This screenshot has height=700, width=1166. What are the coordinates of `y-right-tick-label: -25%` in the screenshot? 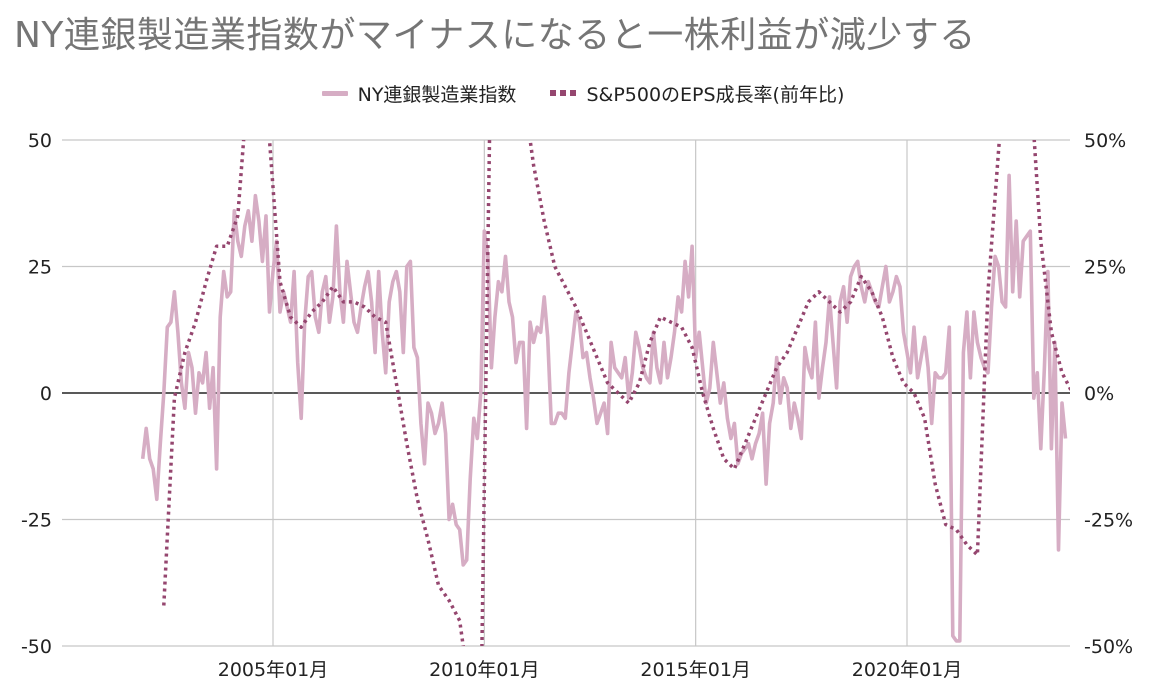 It's located at (1108, 521).